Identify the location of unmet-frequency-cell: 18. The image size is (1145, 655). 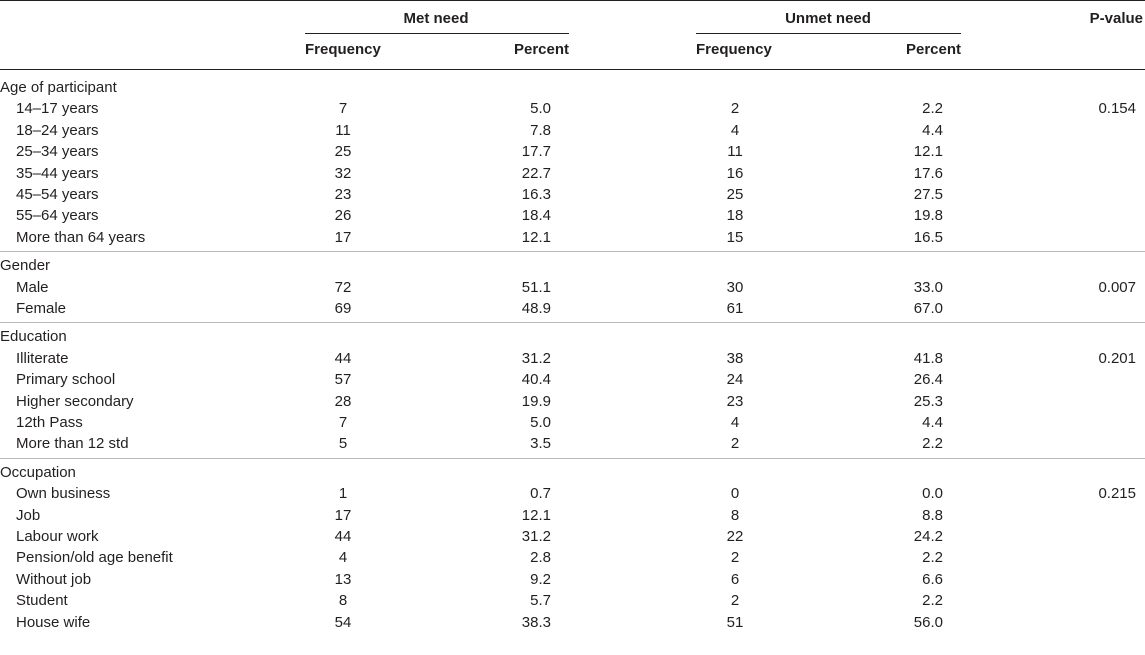
(735, 215).